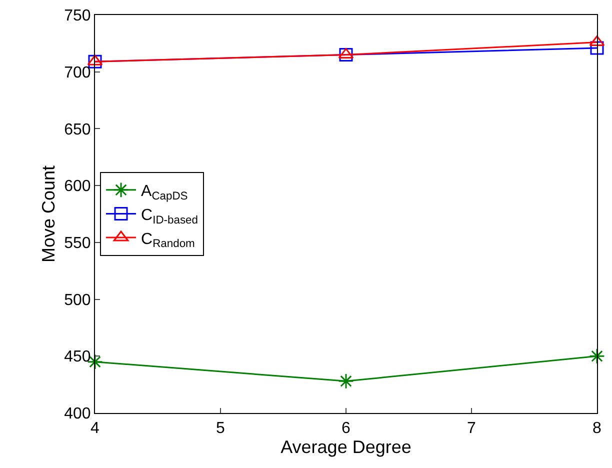  What do you see at coordinates (77, 187) in the screenshot?
I see `y-tick-label: 600` at bounding box center [77, 187].